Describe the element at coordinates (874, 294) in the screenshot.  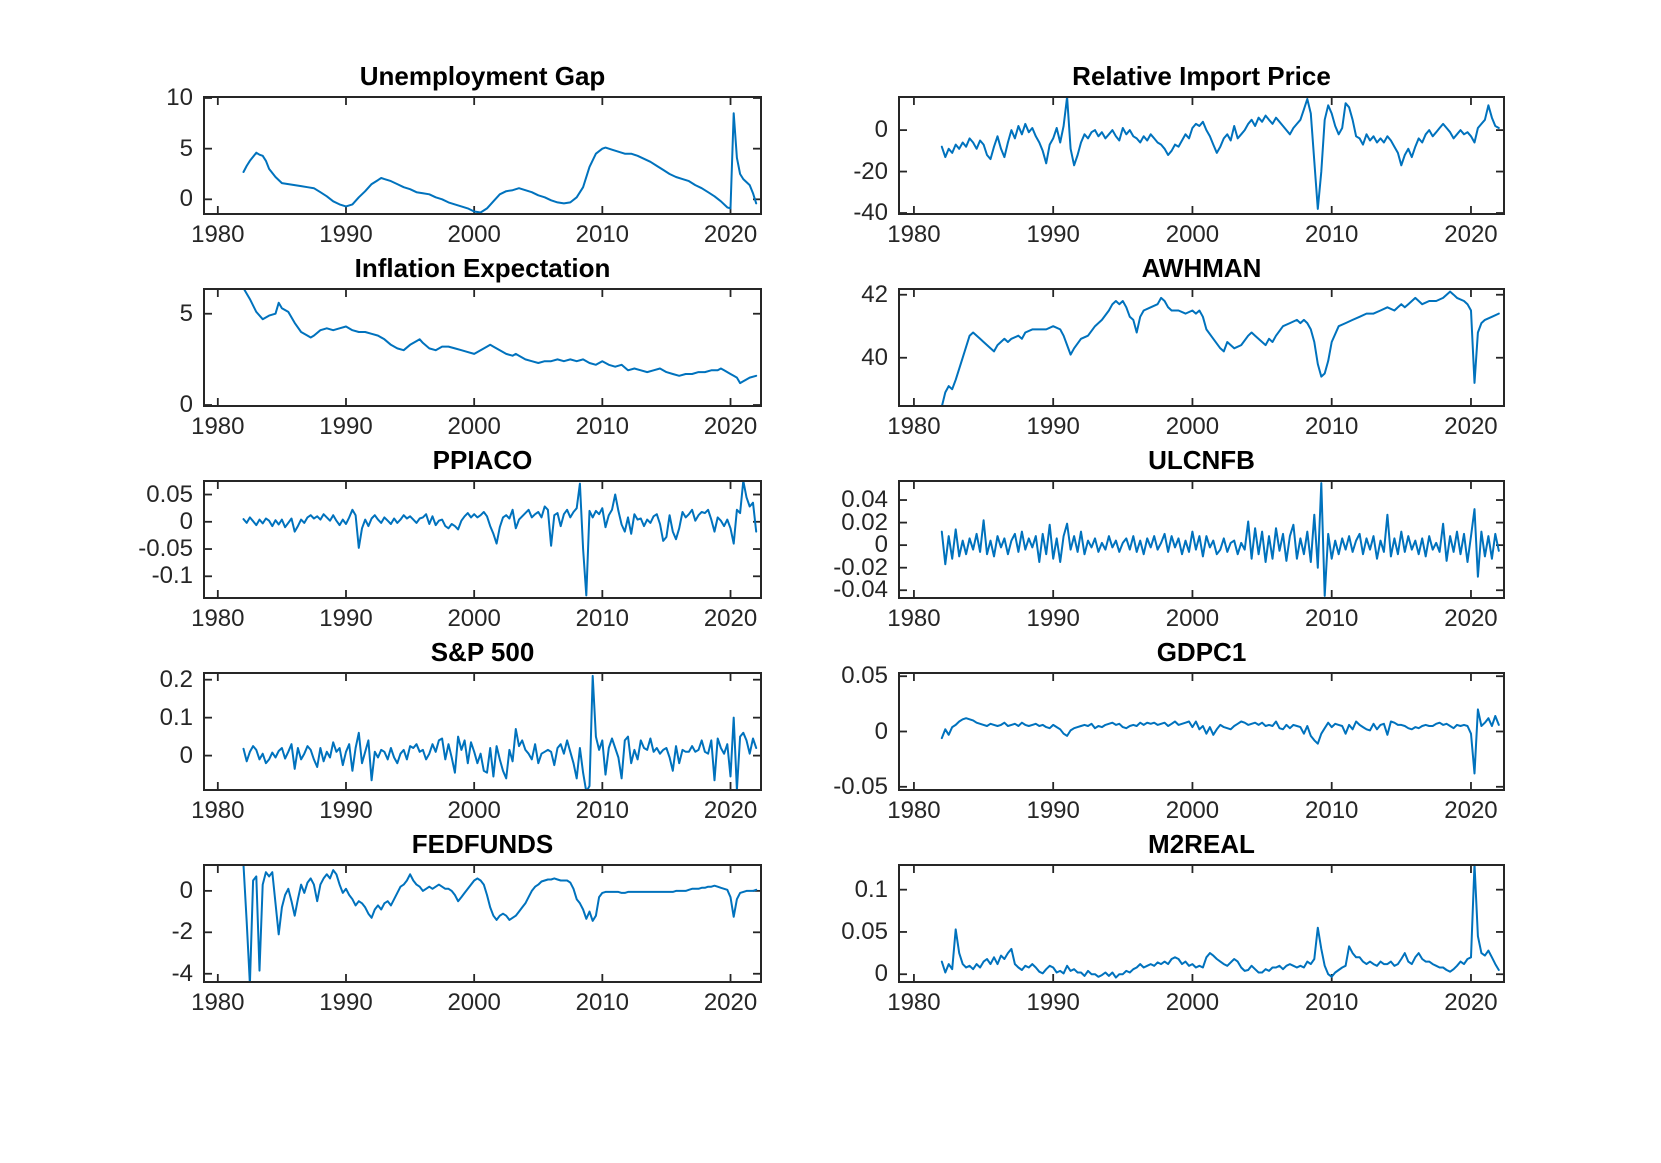
I see `y-tick-label: 42` at that location.